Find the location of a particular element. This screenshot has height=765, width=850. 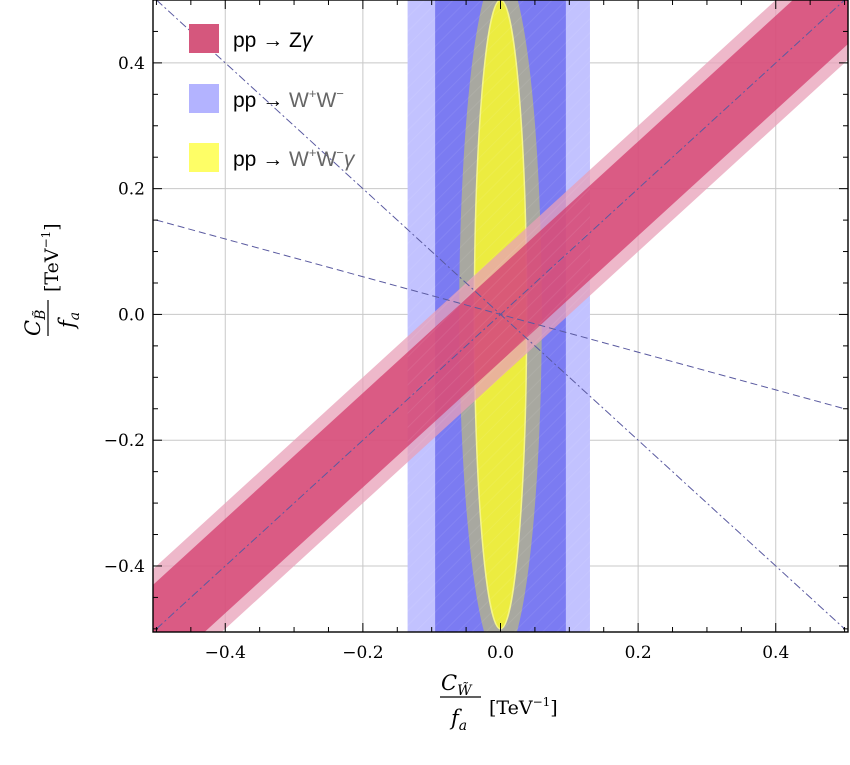

legend: pp → Zγ pp → W+W− pp → W+W−γ is located at coordinates (272, 98).